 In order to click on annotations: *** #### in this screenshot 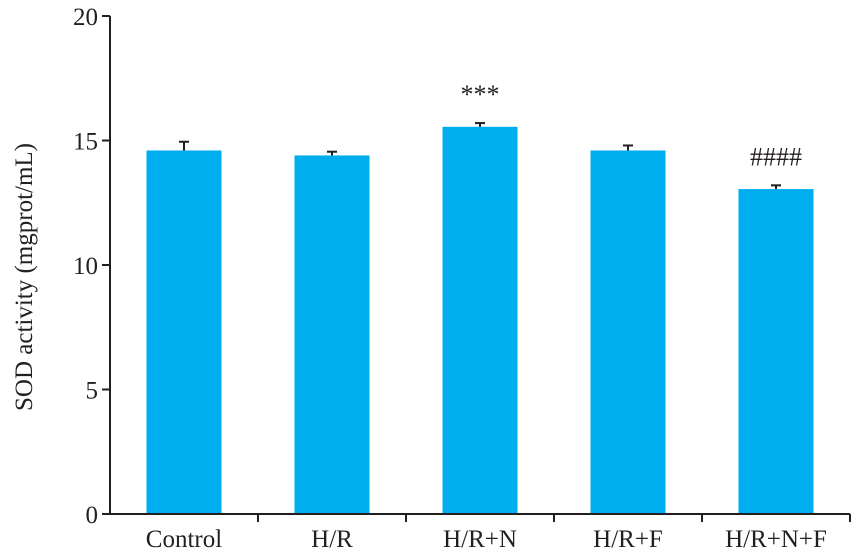, I will do `click(632, 125)`.